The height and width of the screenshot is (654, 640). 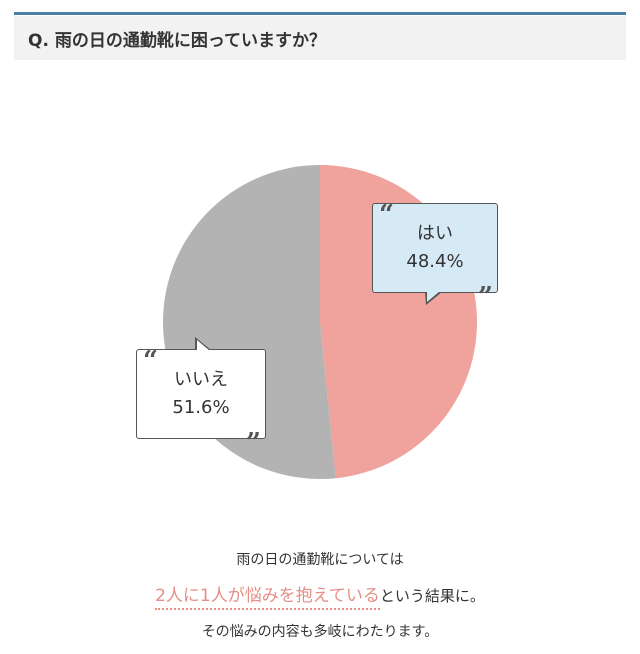 I want to click on caption-line-3: その悩みの内容も多岐にわたります。, so click(x=320, y=632).